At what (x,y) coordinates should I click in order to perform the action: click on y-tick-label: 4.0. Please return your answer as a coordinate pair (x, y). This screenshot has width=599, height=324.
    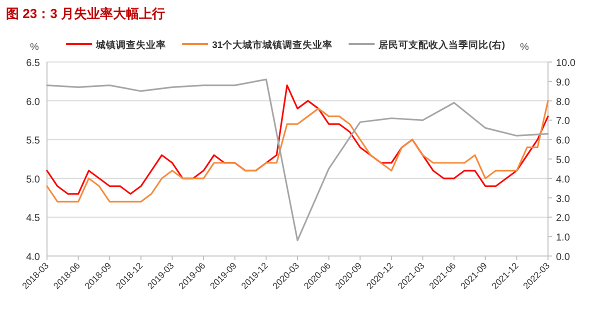
    Looking at the image, I should click on (33, 257).